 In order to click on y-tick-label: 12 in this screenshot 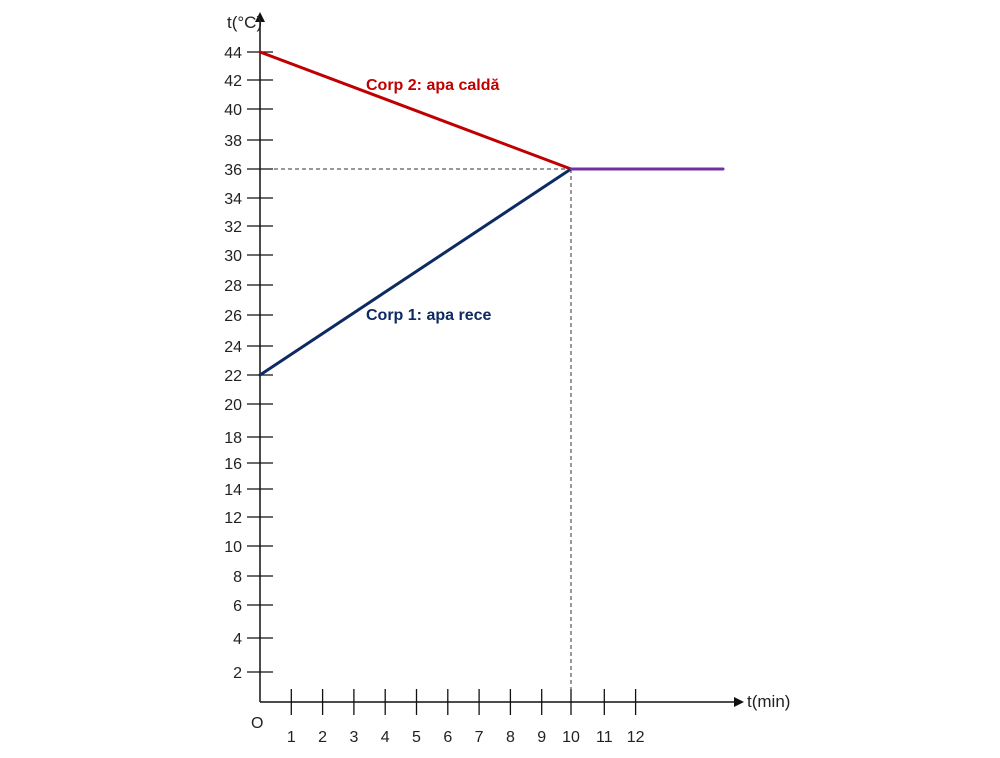, I will do `click(233, 518)`.